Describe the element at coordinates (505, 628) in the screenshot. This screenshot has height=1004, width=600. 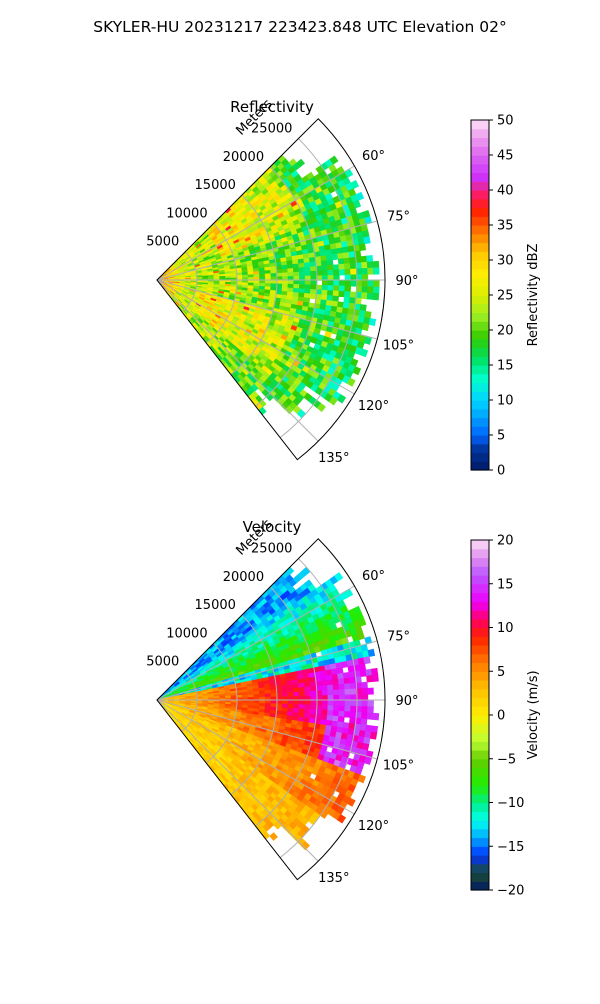
I see `colorbar-tick-label: 10` at that location.